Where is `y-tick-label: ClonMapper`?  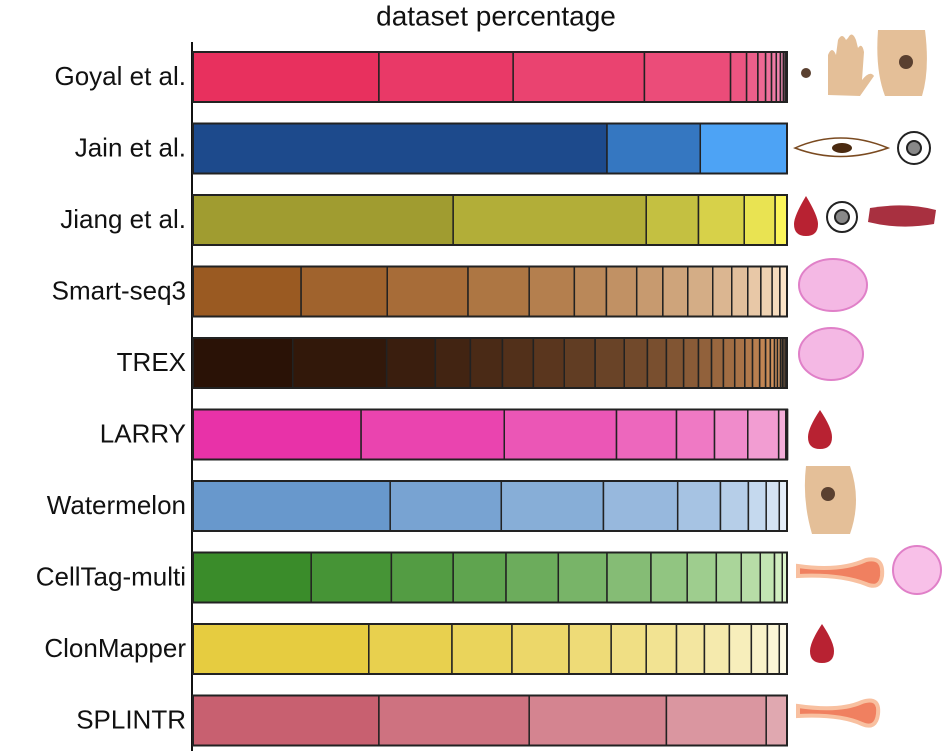 y-tick-label: ClonMapper is located at coordinates (115, 648).